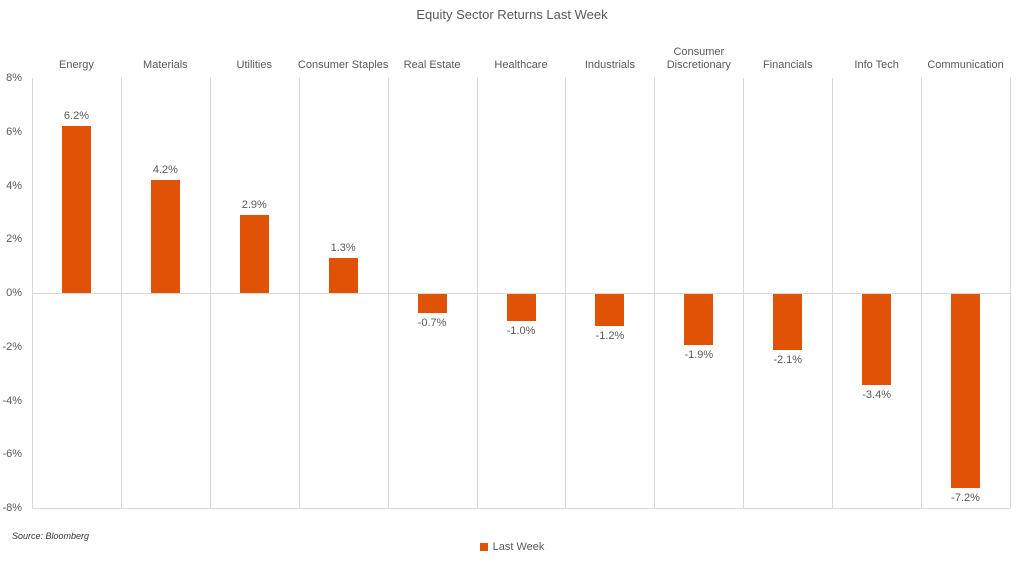 The width and height of the screenshot is (1024, 563). I want to click on bar-value-label: -1.9%, so click(699, 355).